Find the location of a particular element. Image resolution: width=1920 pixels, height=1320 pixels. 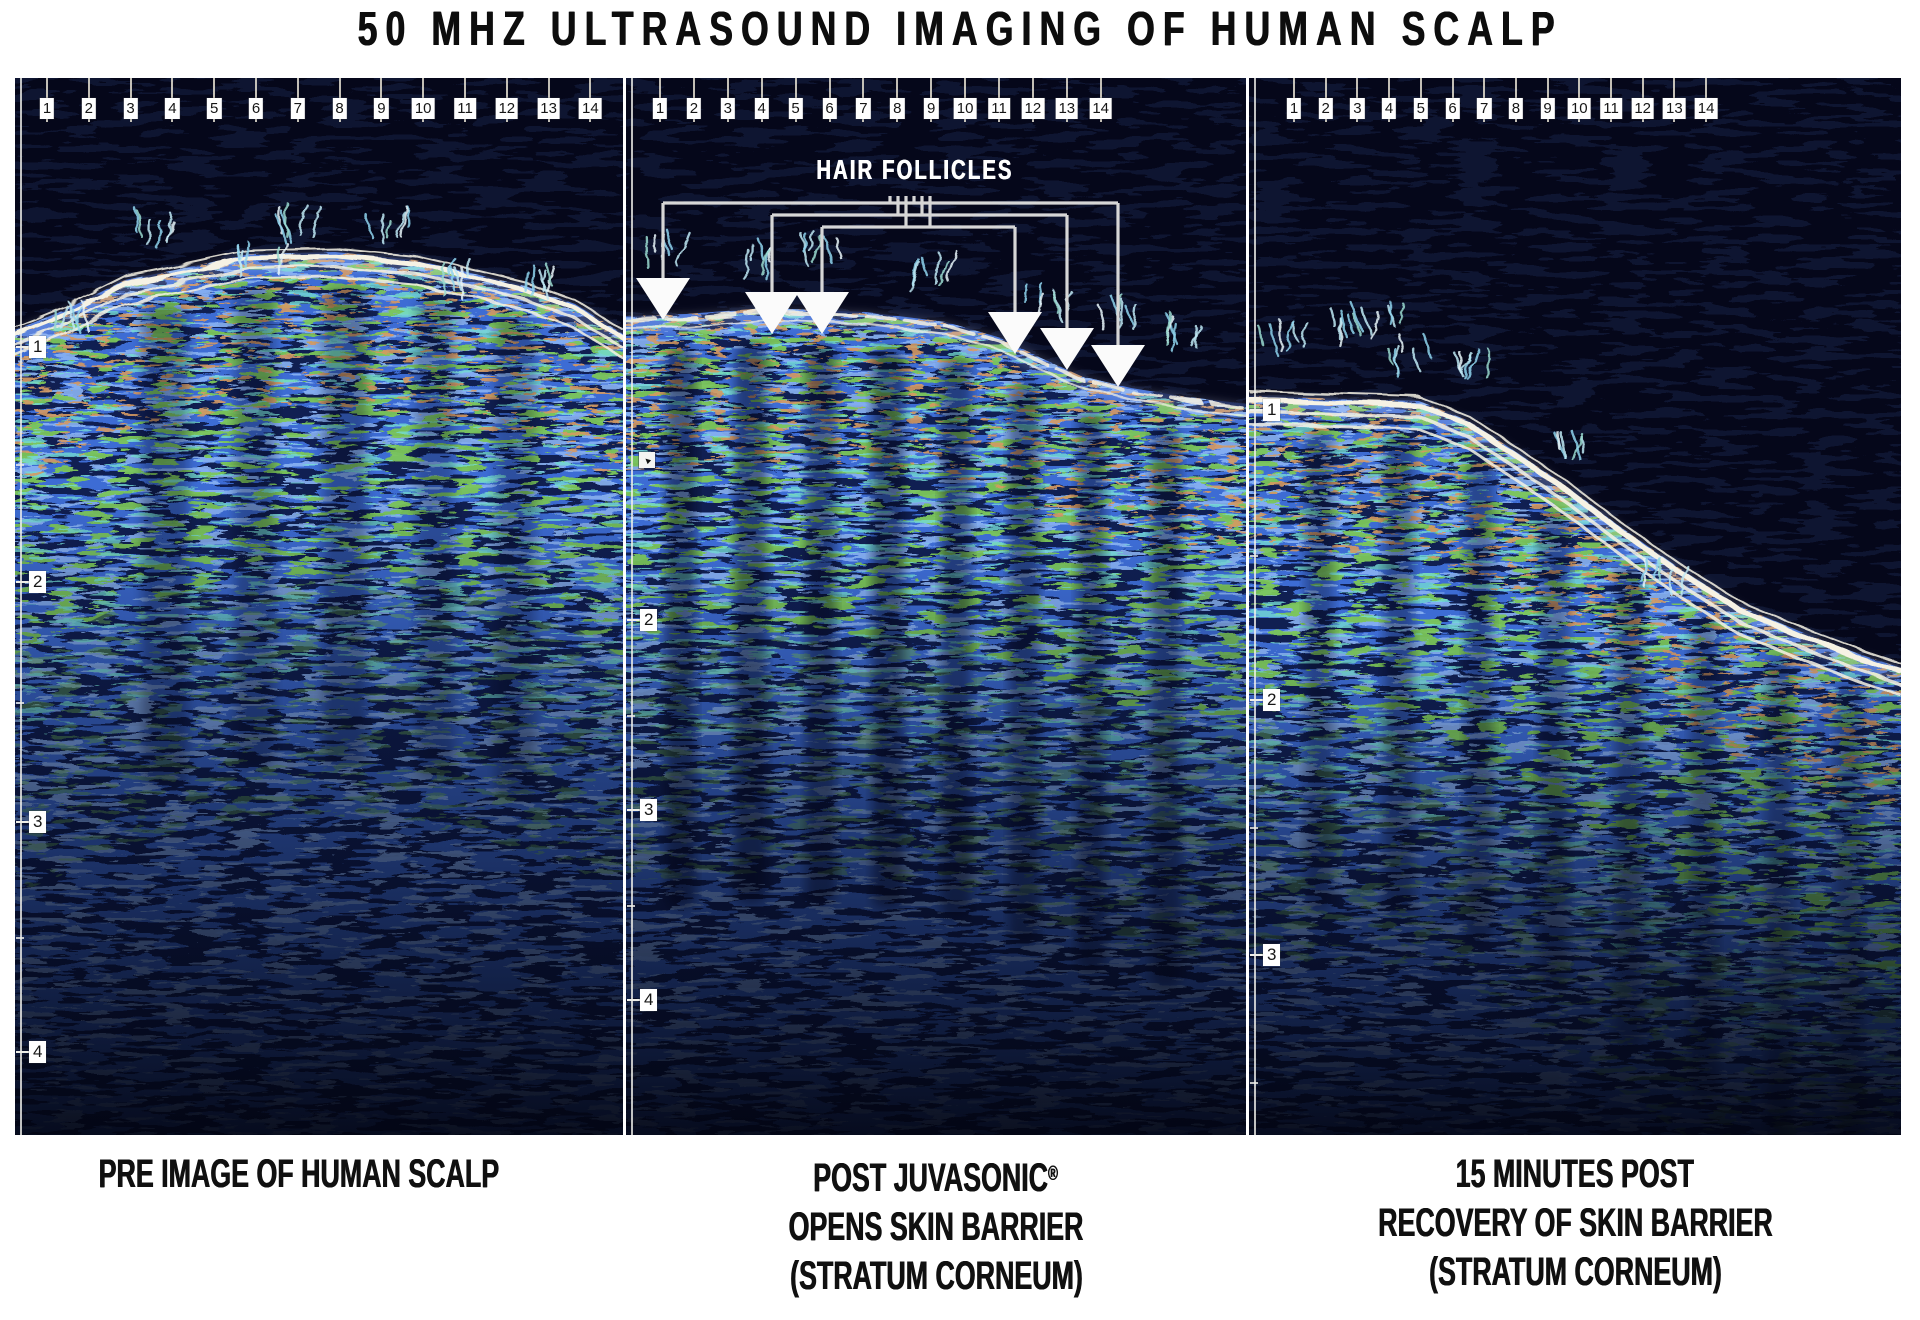

caption-line: POST JUVASONIC® is located at coordinates (936, 1178).